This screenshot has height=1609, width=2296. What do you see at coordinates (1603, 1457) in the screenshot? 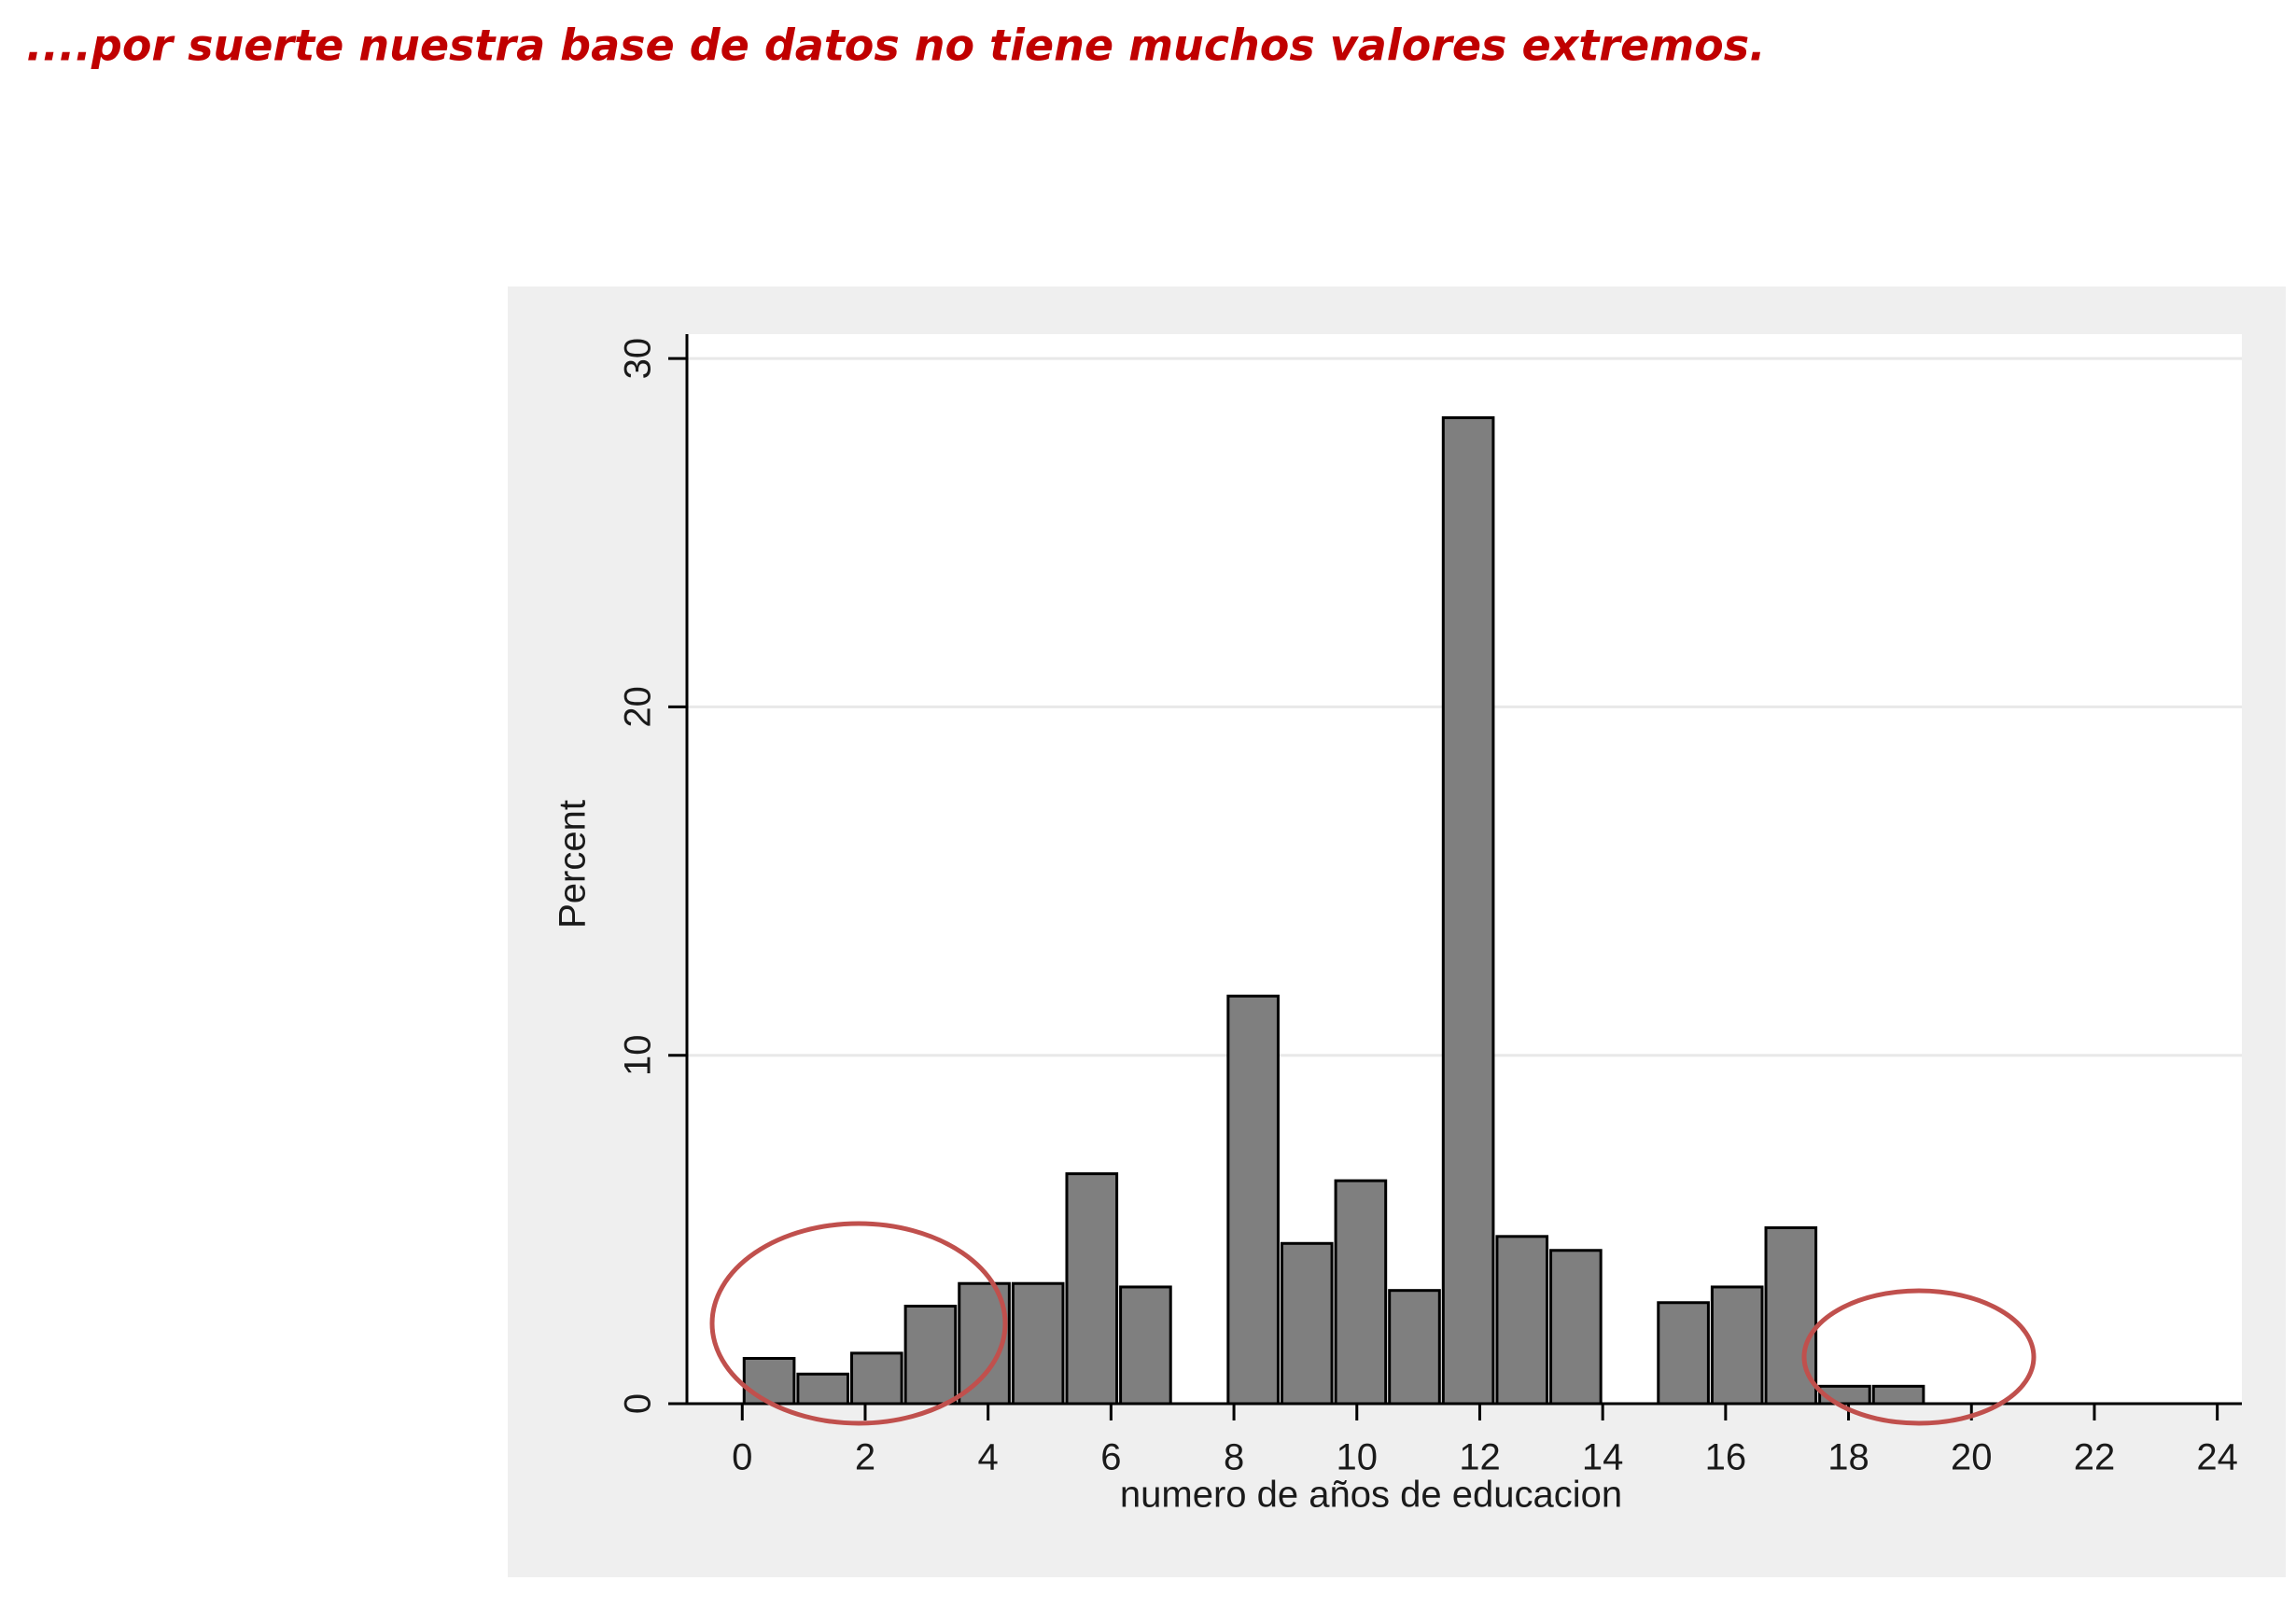
I see `x-tick-label: 14` at bounding box center [1603, 1457].